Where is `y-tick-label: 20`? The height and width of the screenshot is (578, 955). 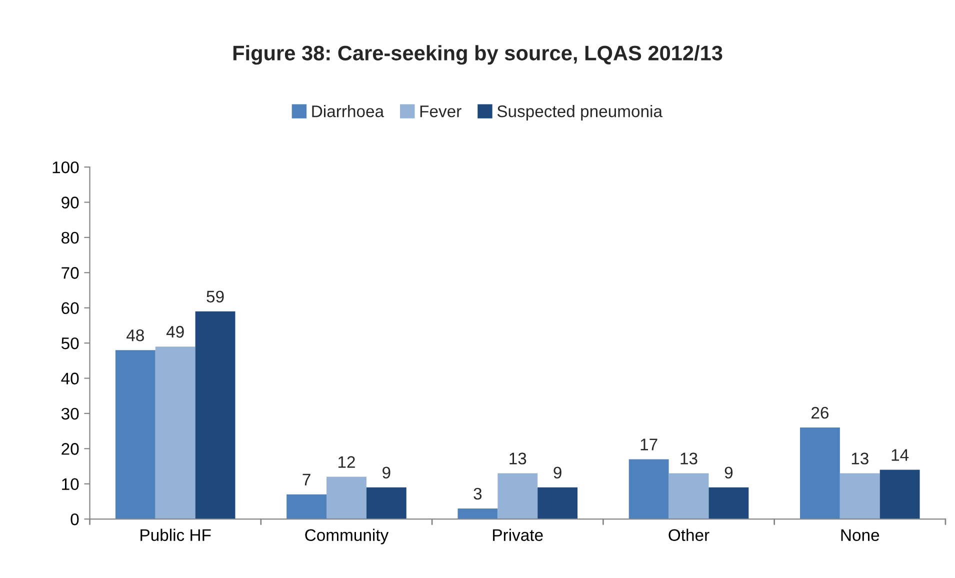
y-tick-label: 20 is located at coordinates (70, 449).